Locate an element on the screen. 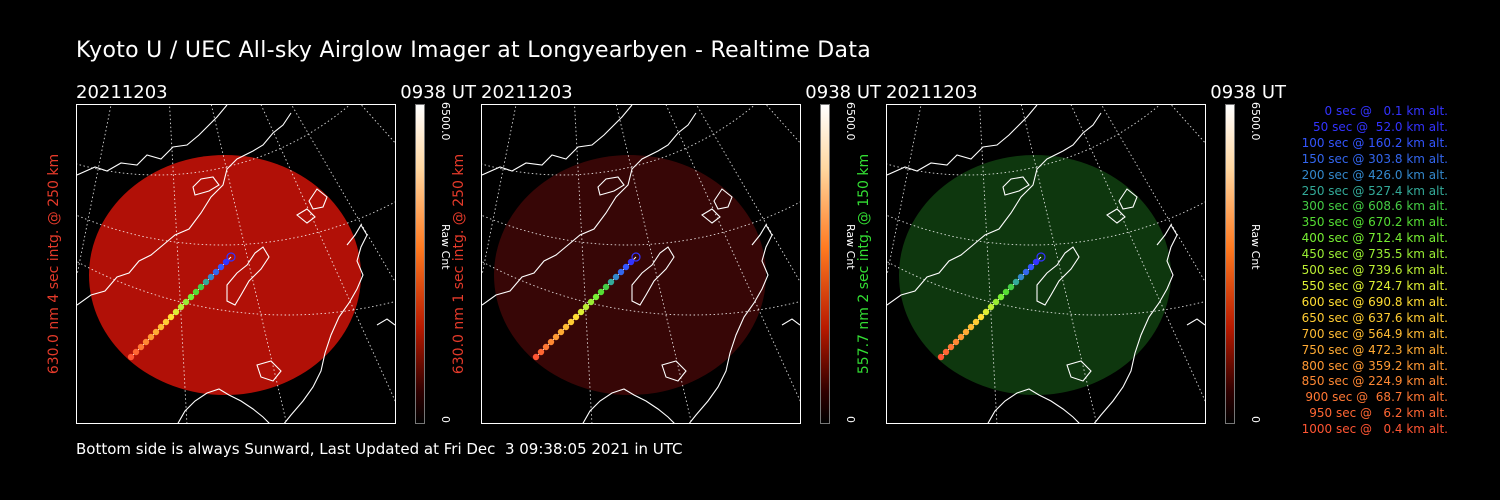  legend-row: 250 sec @ 527.4 km alt. is located at coordinates (1374, 190).